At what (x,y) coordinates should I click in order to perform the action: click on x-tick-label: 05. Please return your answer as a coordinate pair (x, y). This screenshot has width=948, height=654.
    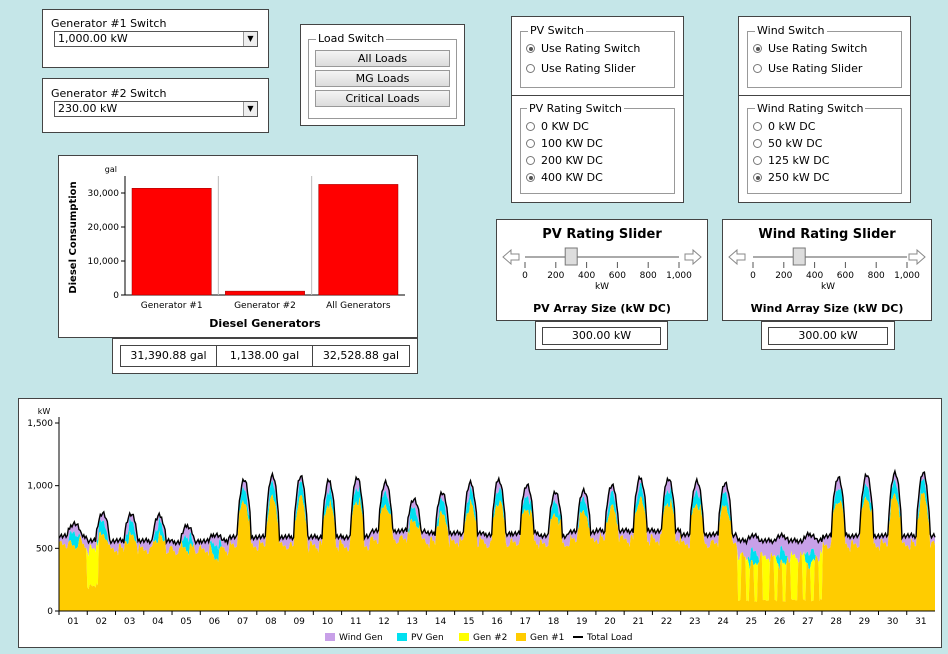
    Looking at the image, I should click on (185, 622).